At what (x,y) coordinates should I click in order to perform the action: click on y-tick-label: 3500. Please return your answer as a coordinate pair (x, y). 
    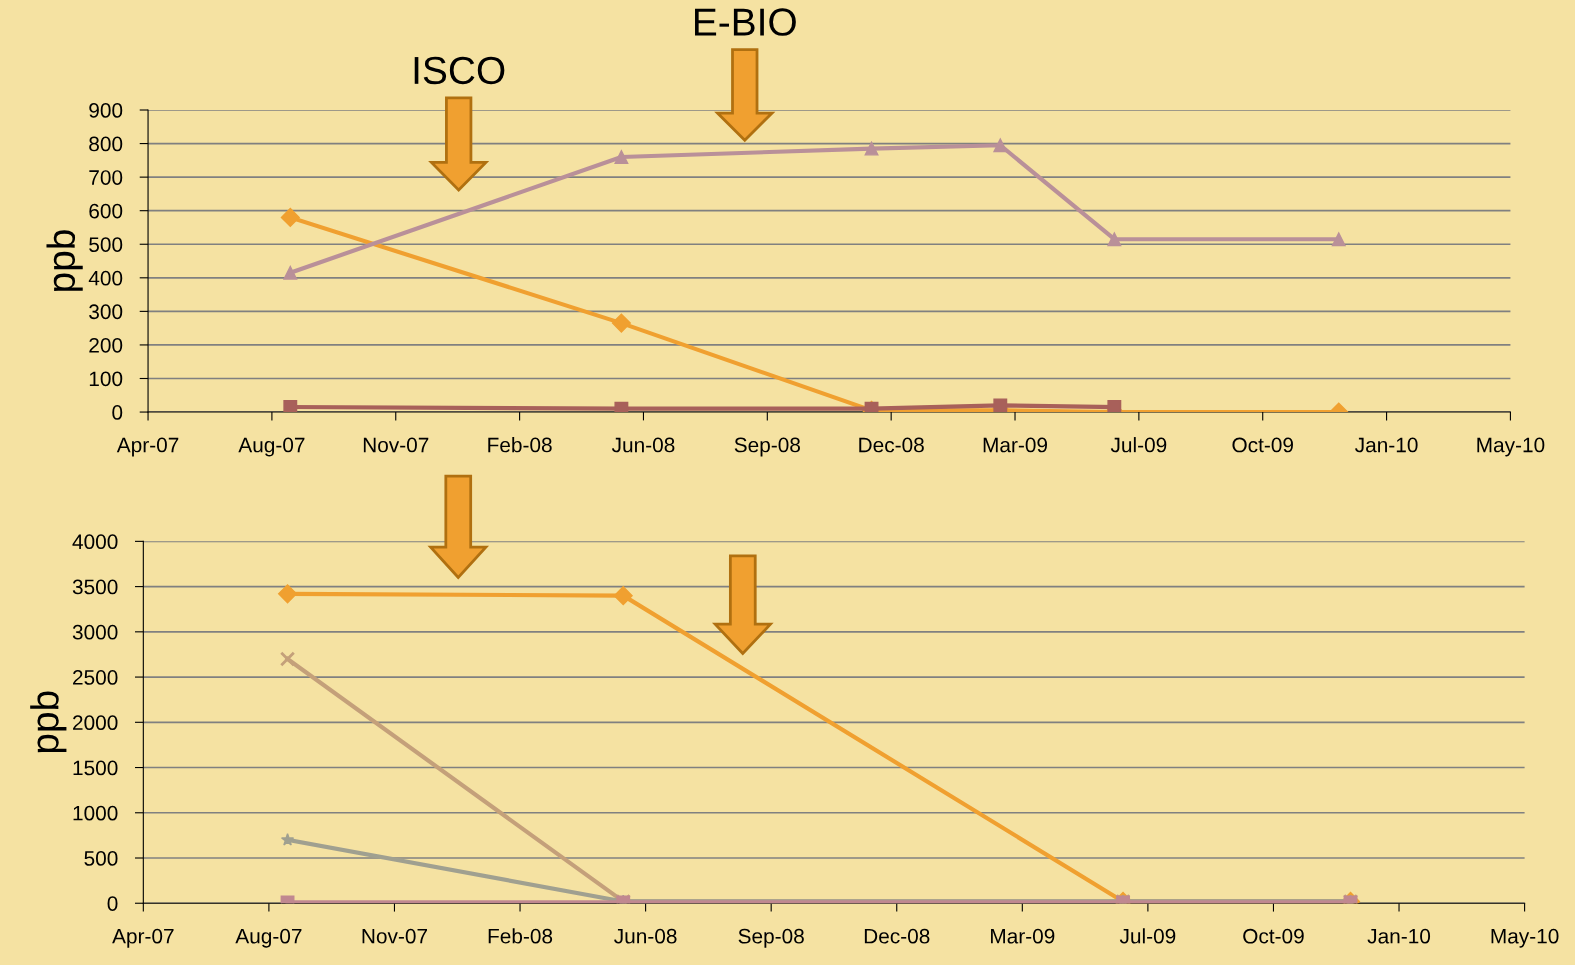
    Looking at the image, I should click on (95, 587).